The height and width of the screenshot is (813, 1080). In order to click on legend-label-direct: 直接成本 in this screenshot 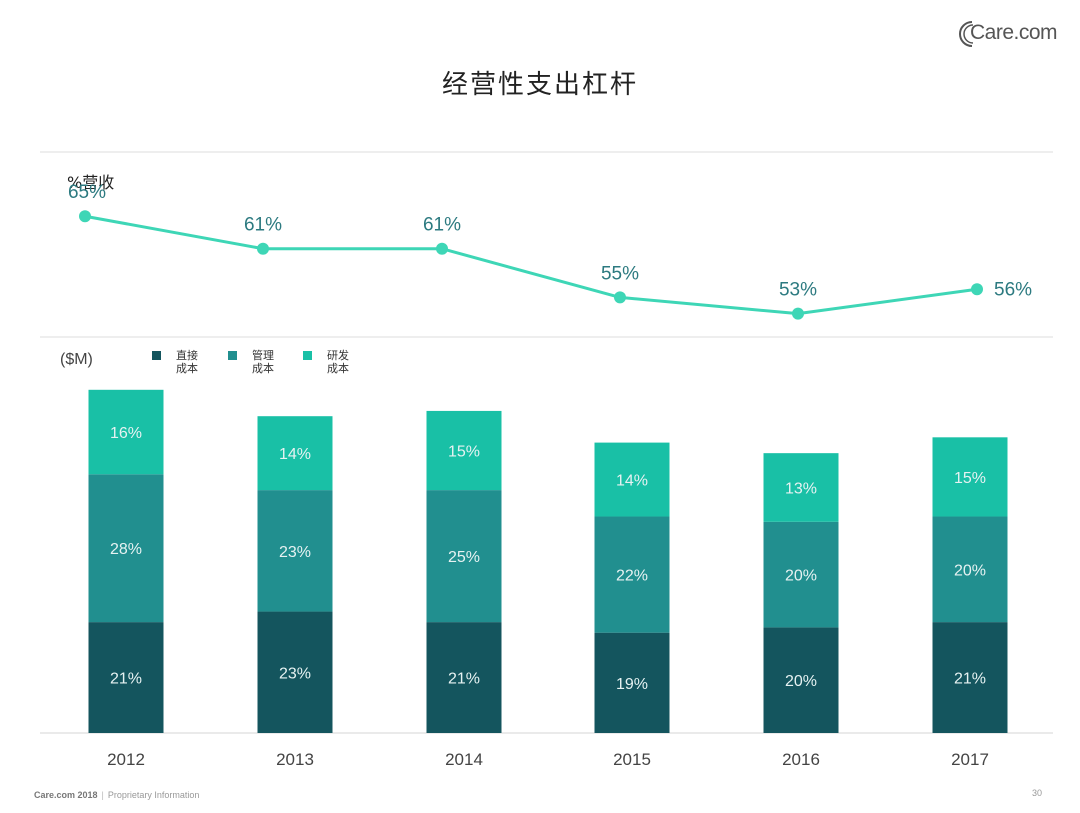, I will do `click(187, 361)`.